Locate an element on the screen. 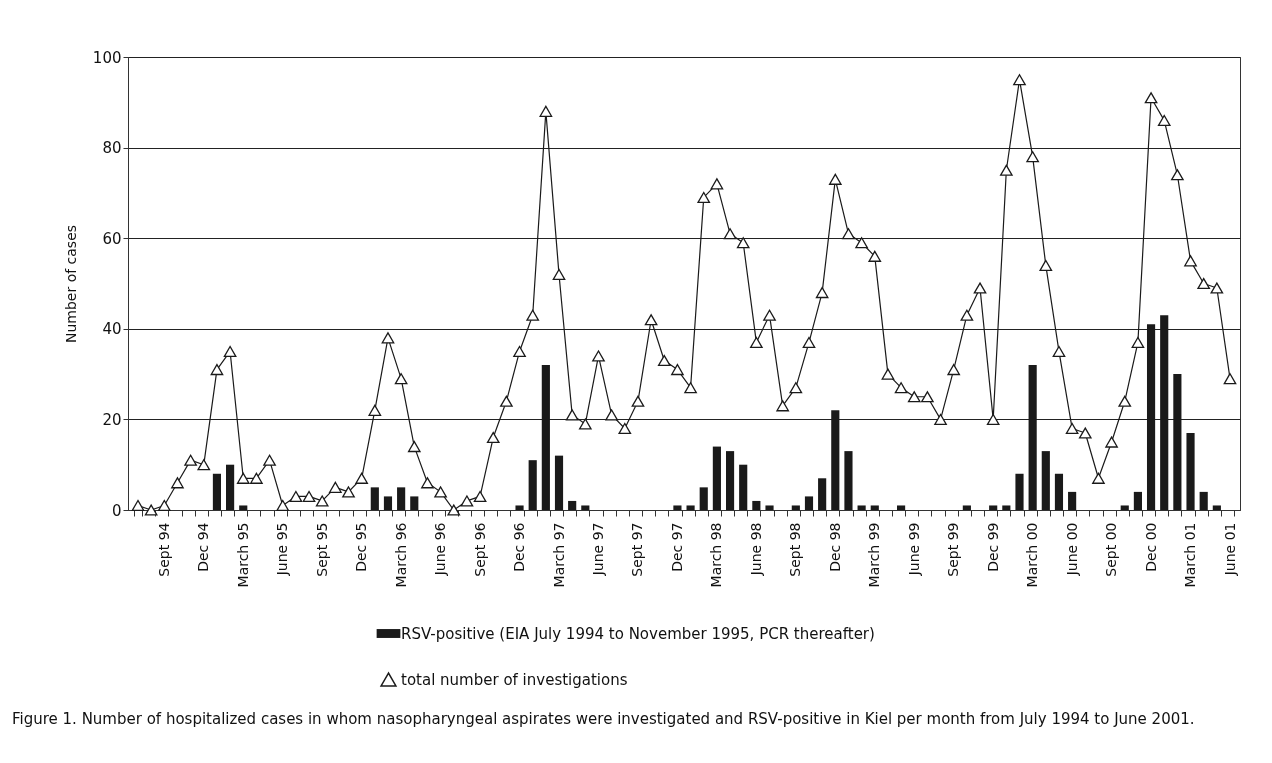  x-tick-label: Sept 96 is located at coordinates (479, 549).